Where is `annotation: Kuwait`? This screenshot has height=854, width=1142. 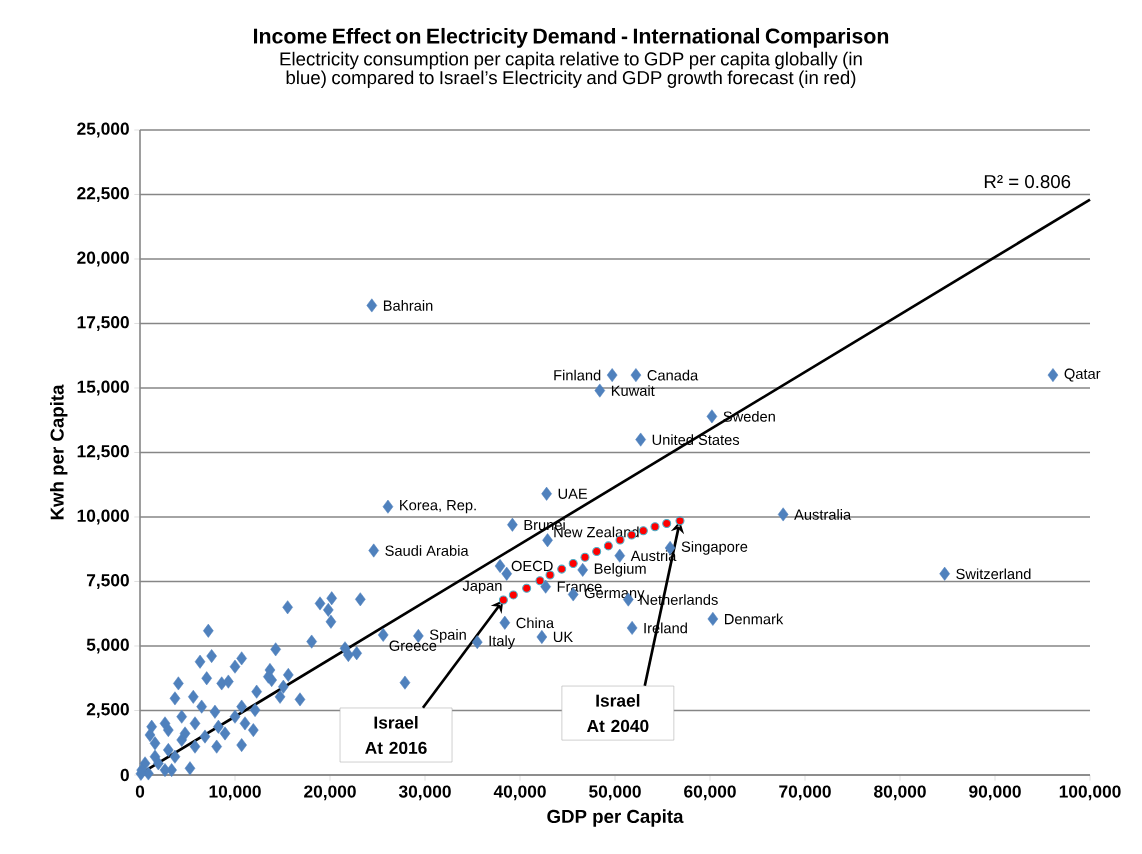 annotation: Kuwait is located at coordinates (633, 390).